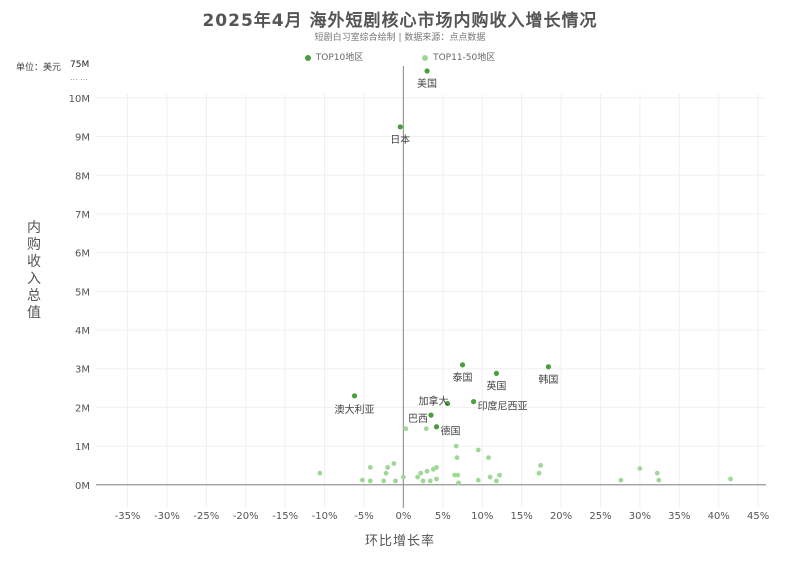 Image resolution: width=800 pixels, height=564 pixels. What do you see at coordinates (307, 57) in the screenshot?
I see `legend-dot-top10-icon` at bounding box center [307, 57].